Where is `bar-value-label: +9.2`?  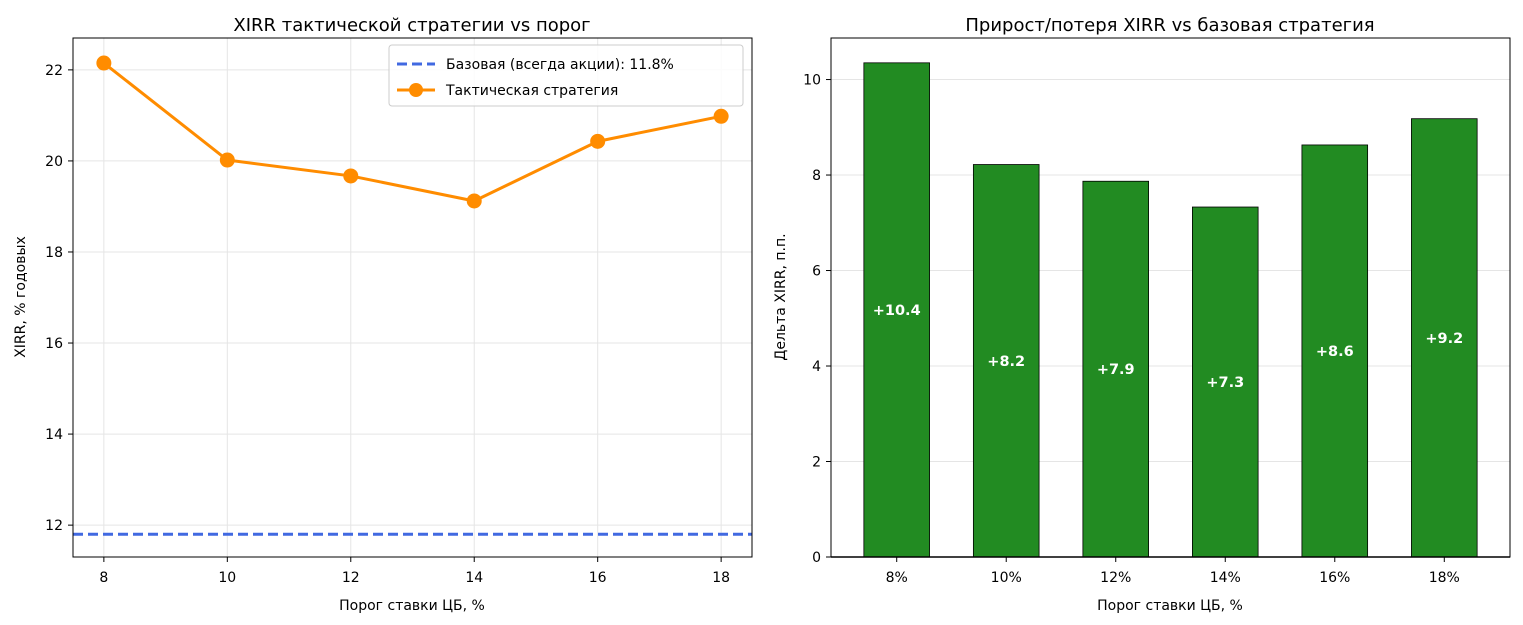 bar-value-label: +9.2 is located at coordinates (1444, 339).